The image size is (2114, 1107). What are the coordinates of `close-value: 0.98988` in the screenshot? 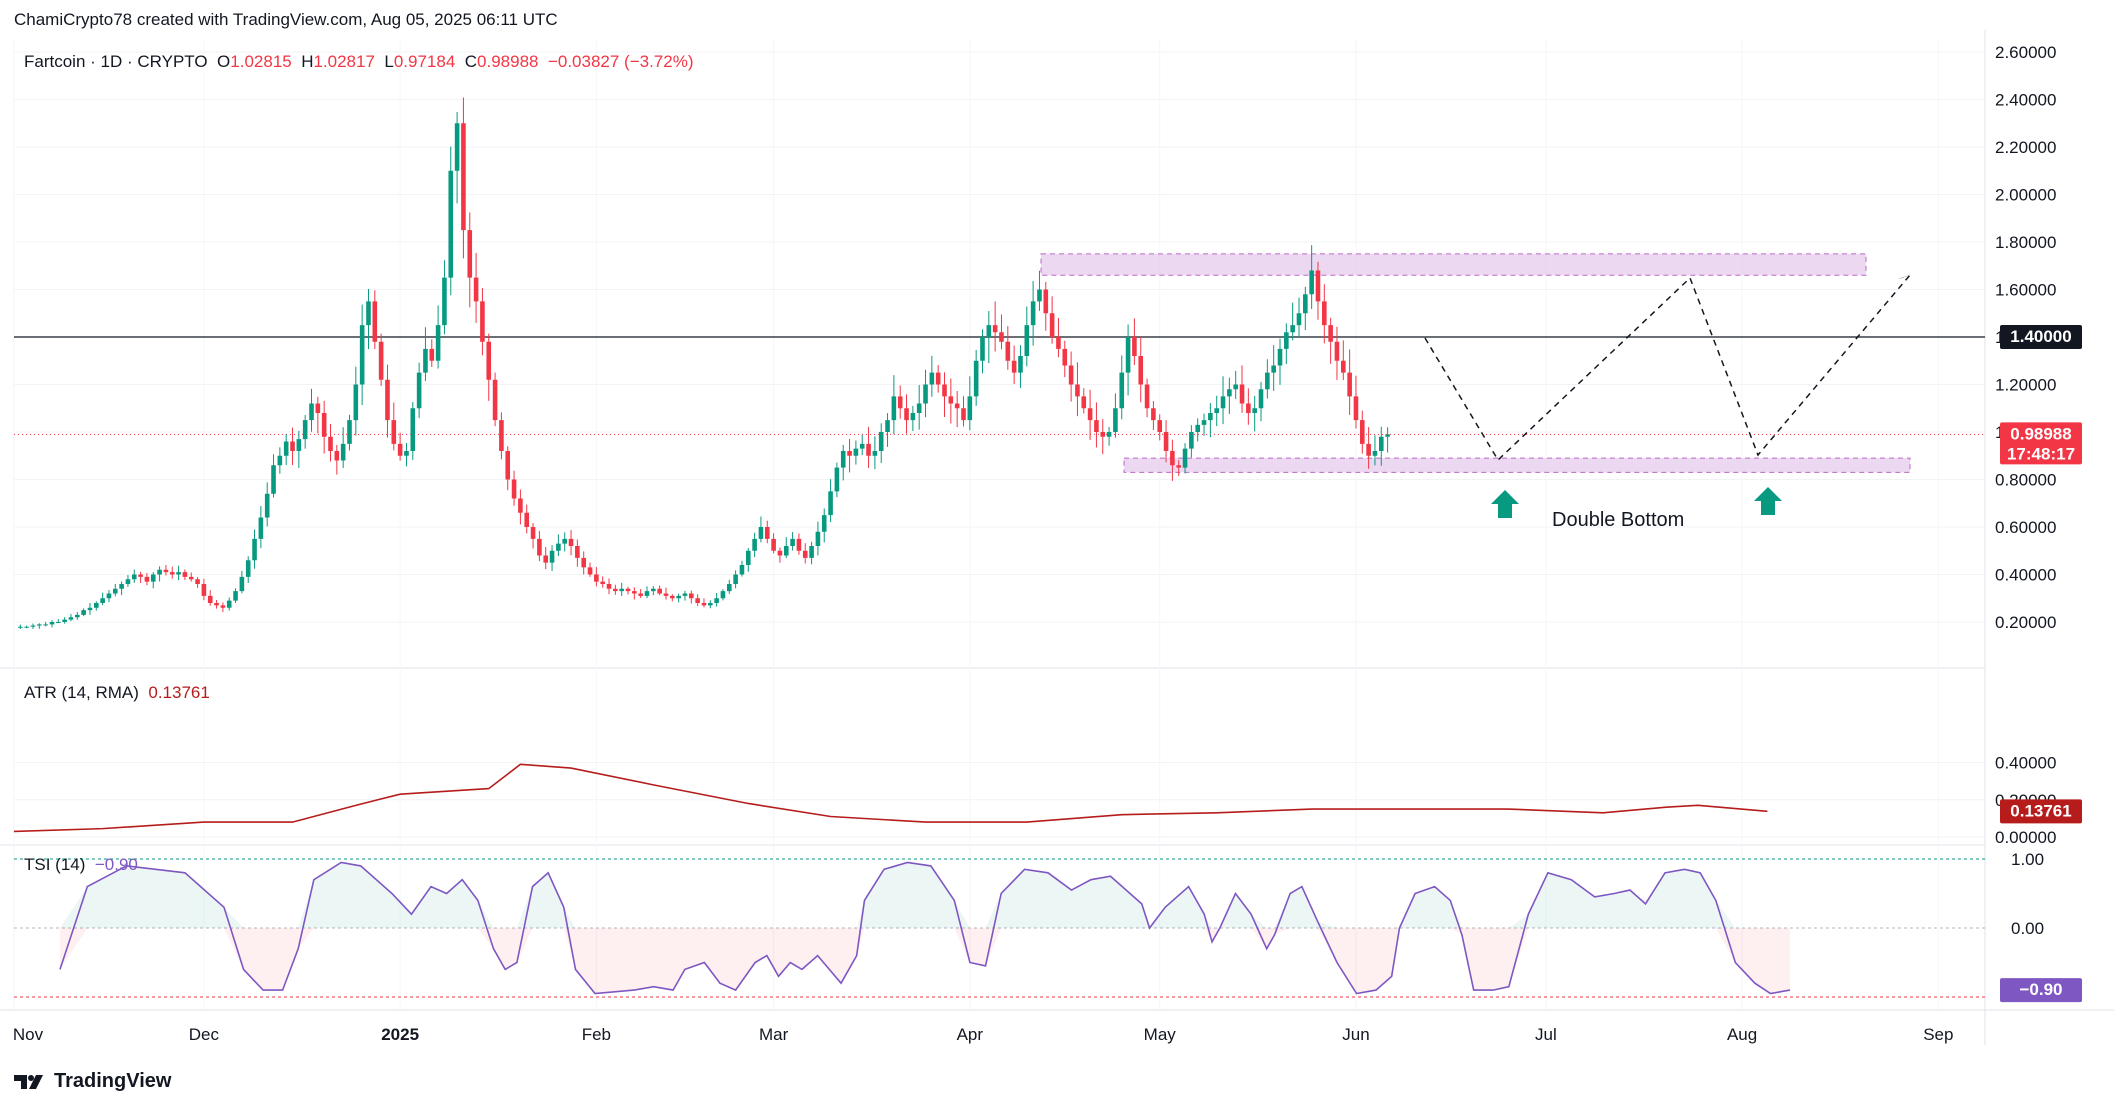 It's located at (508, 61).